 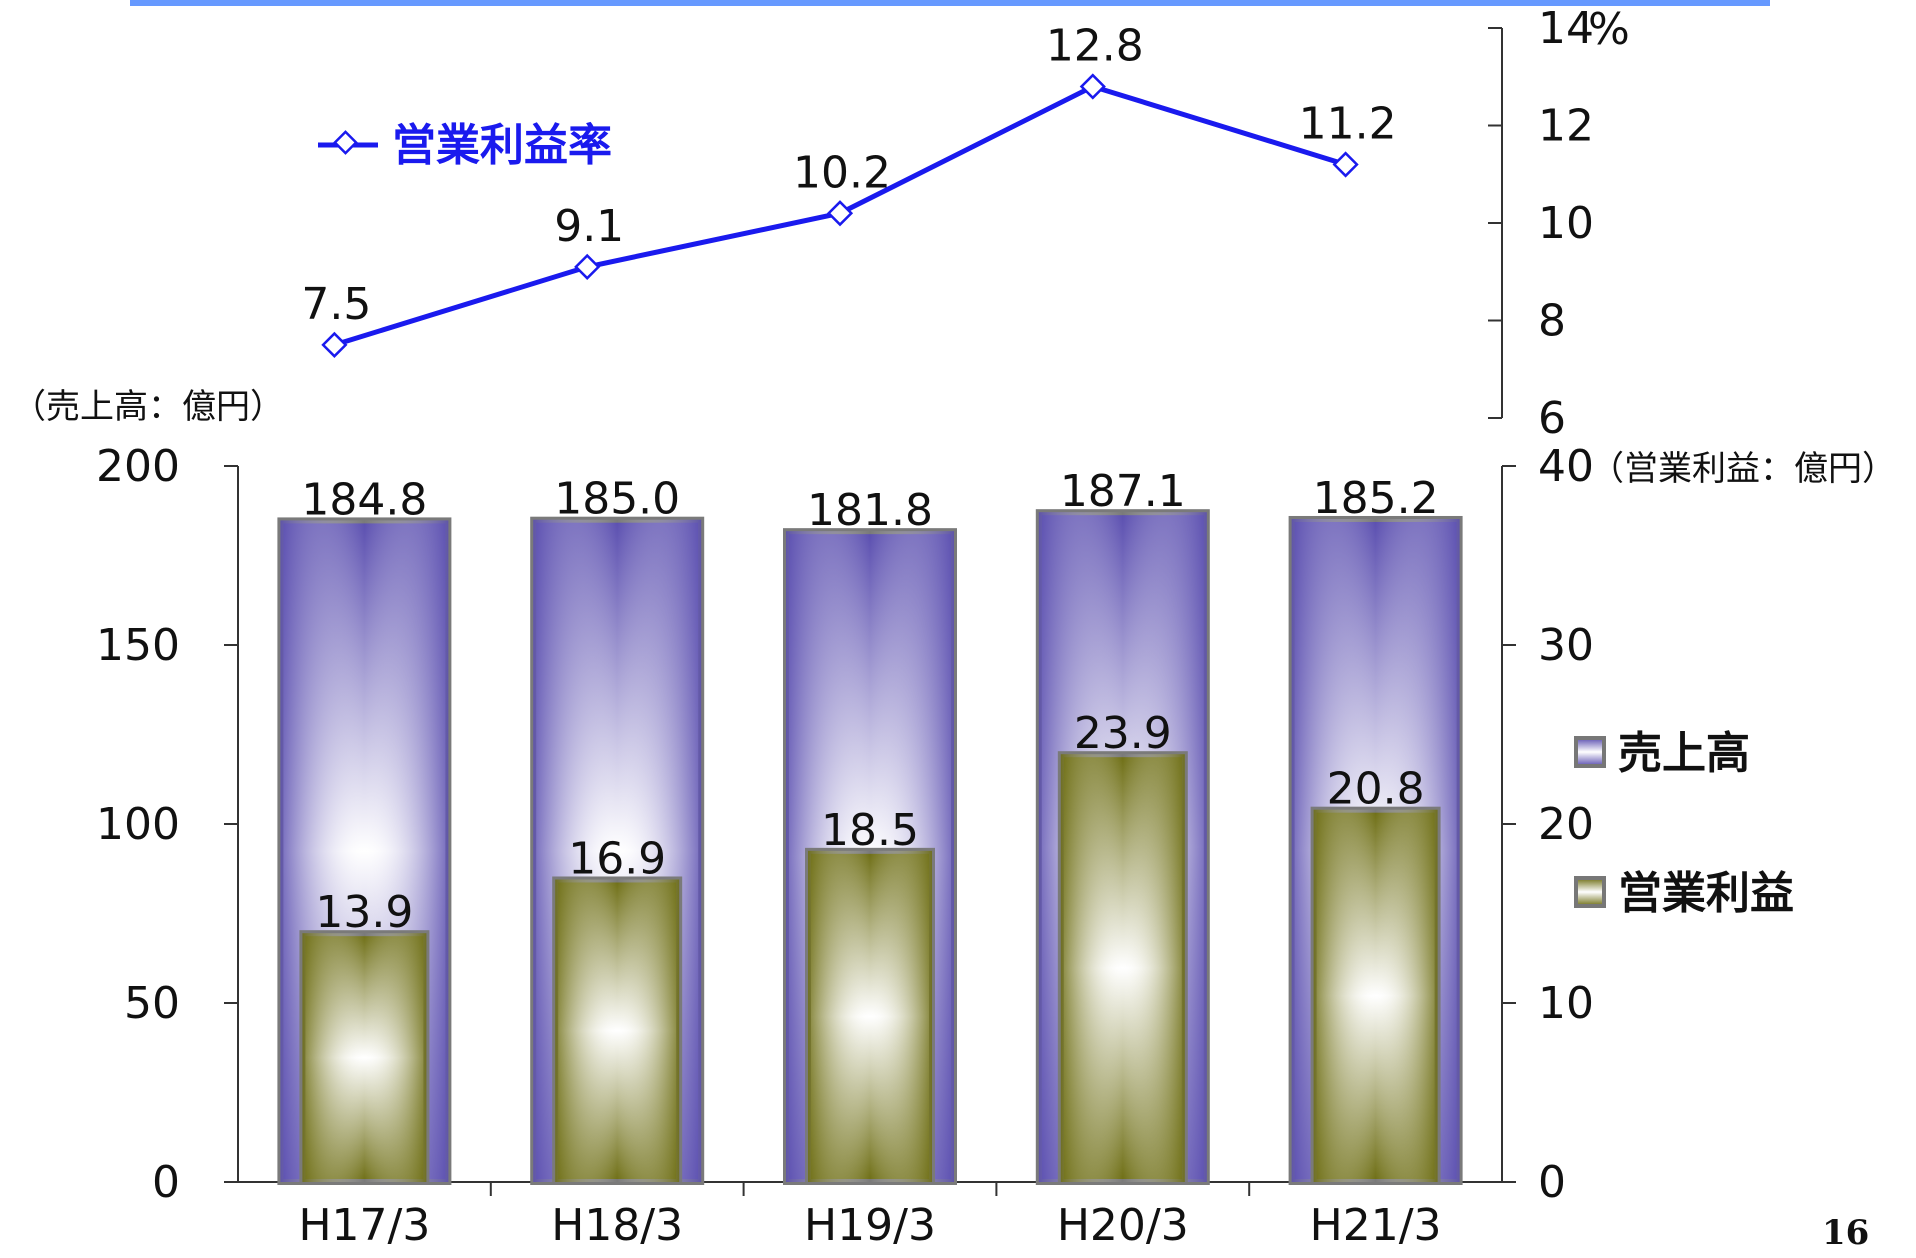 What do you see at coordinates (1684, 823) in the screenshot?
I see `legend-bars: 売上高 営業利益` at bounding box center [1684, 823].